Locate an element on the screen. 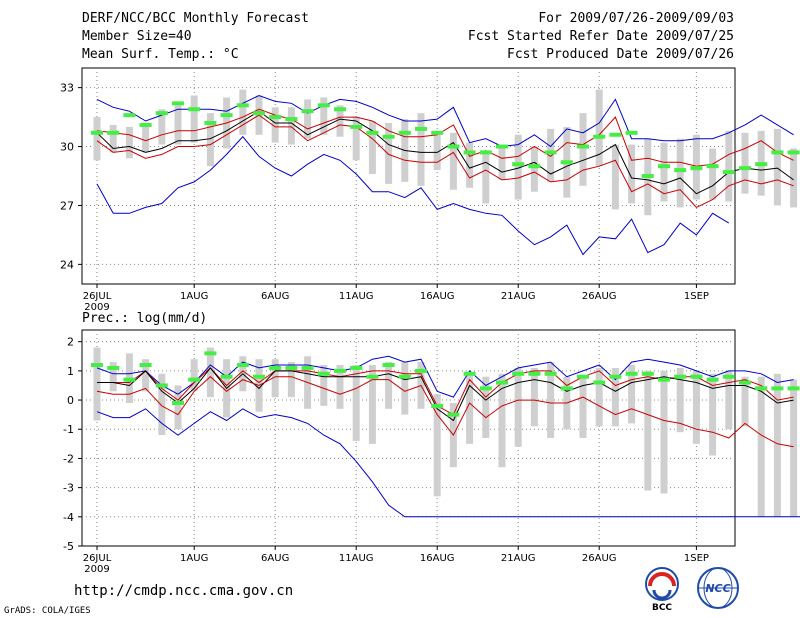 The image size is (800, 618). prec-ytick-label: -3 is located at coordinates (68, 488).